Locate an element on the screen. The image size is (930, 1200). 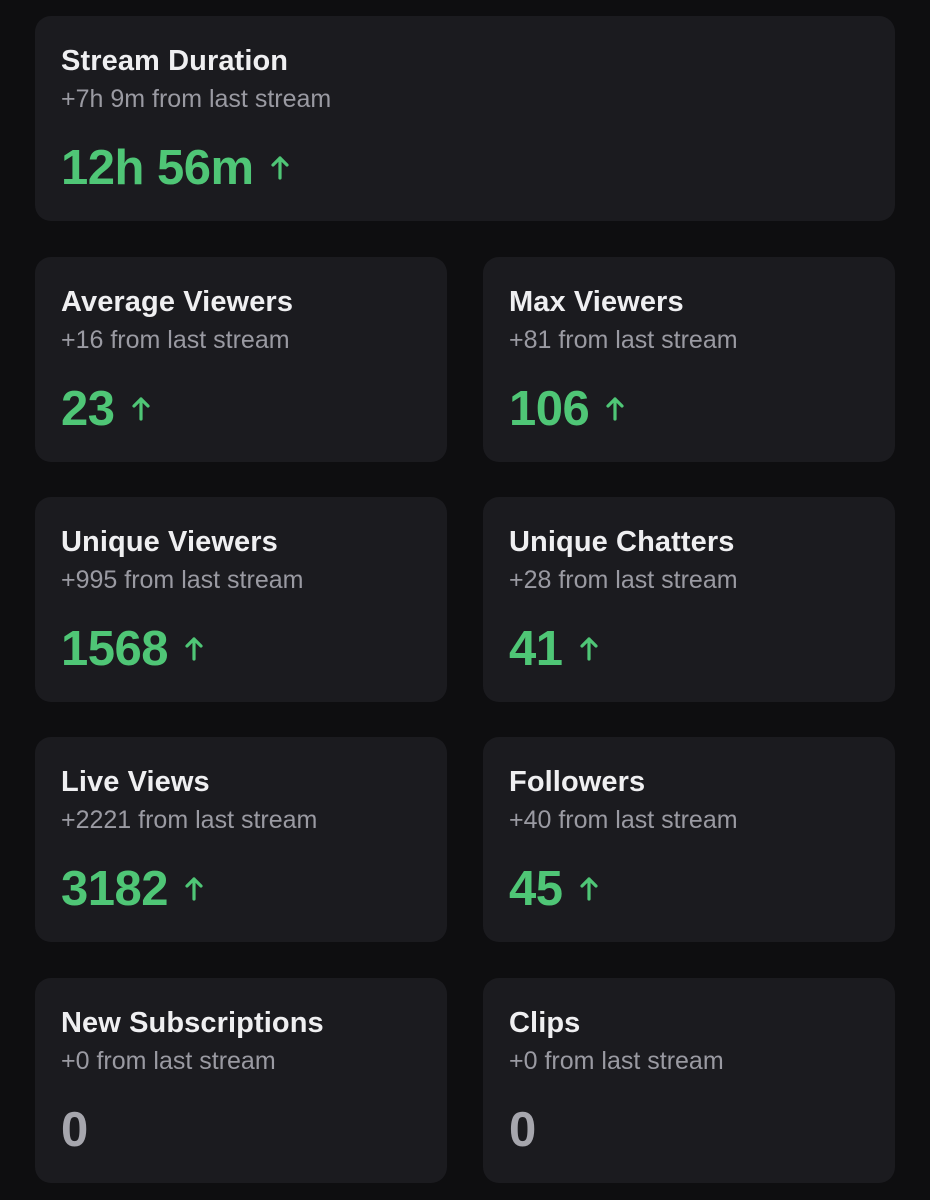
stat-value: 106 is located at coordinates (549, 409).